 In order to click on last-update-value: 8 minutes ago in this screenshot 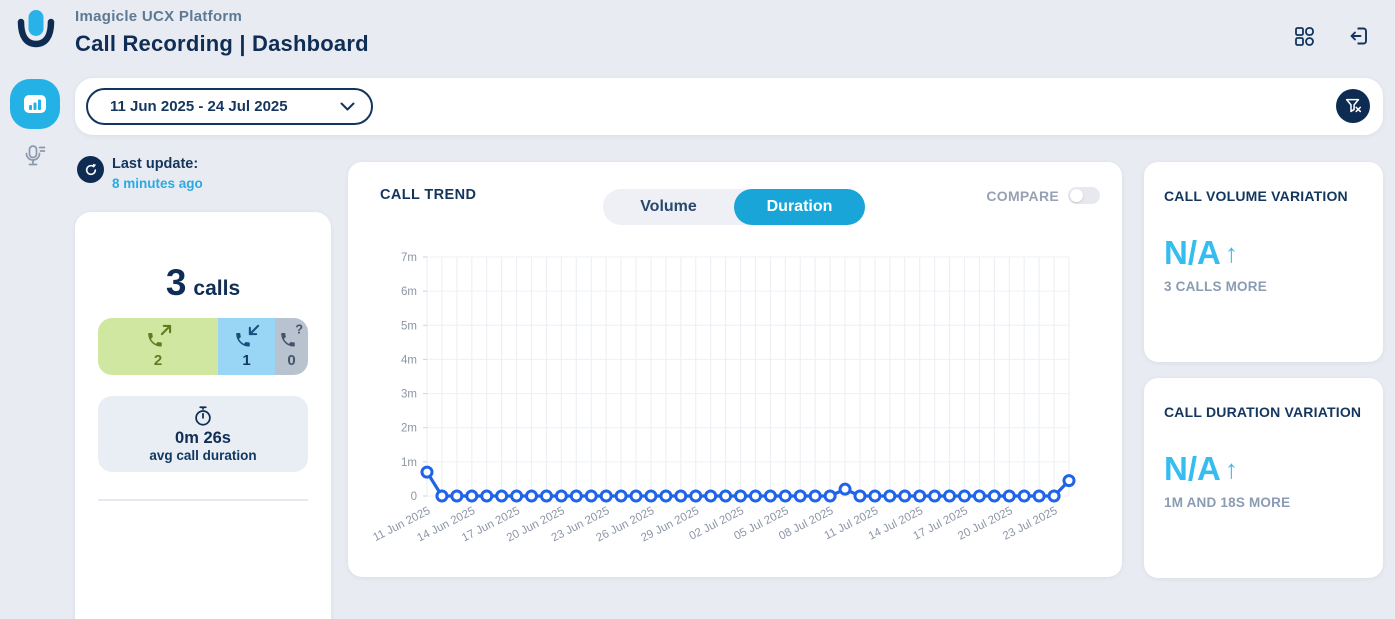, I will do `click(157, 183)`.